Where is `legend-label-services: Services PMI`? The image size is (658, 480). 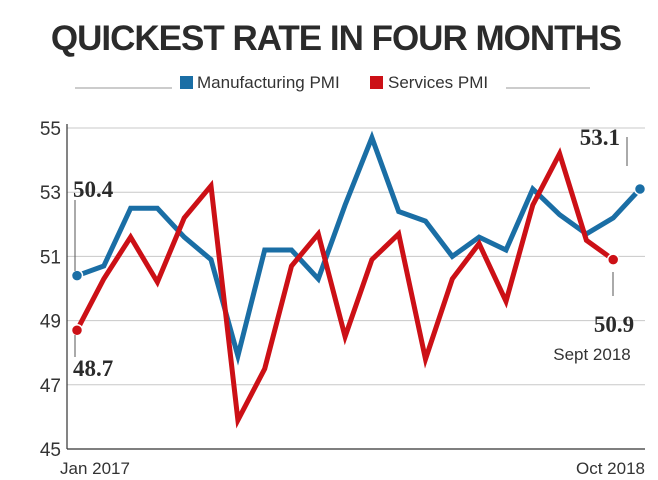
legend-label-services: Services PMI is located at coordinates (438, 82).